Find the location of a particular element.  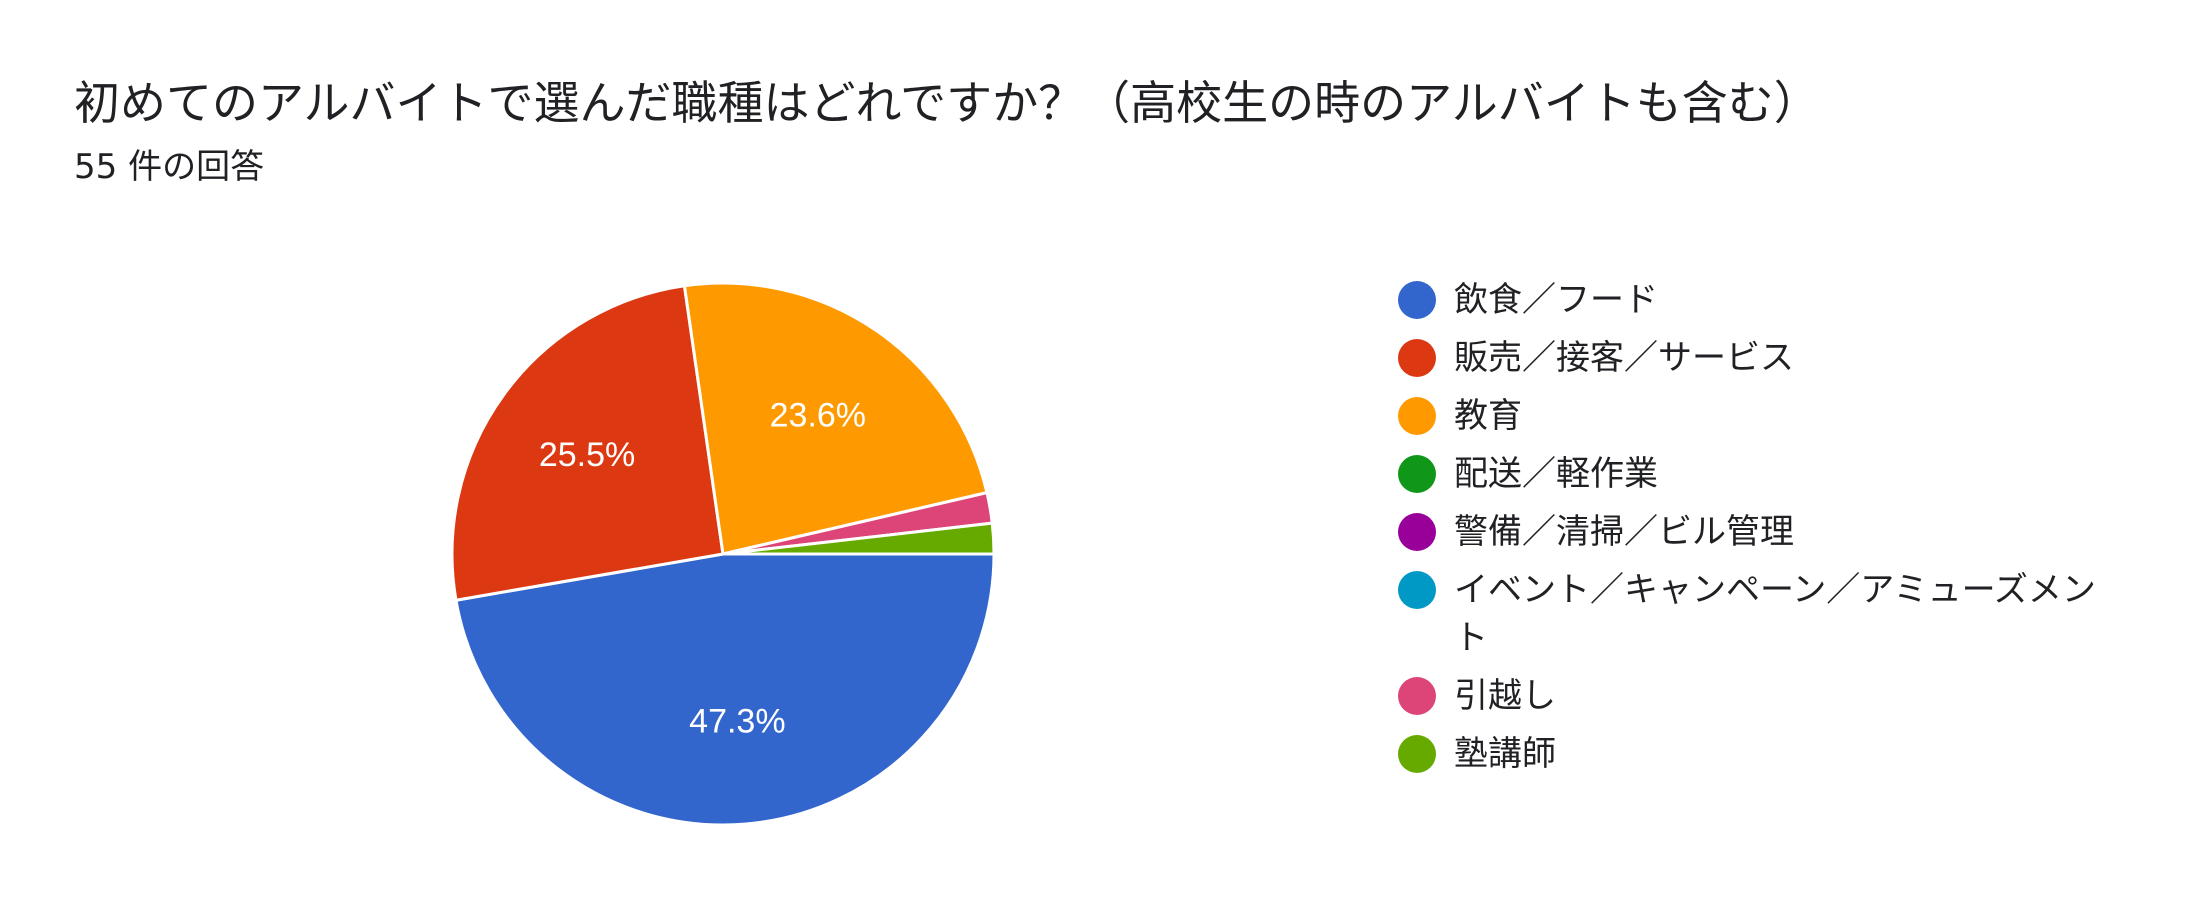

legend-label: 警備／清掃／ビル管理 is located at coordinates (1624, 532).